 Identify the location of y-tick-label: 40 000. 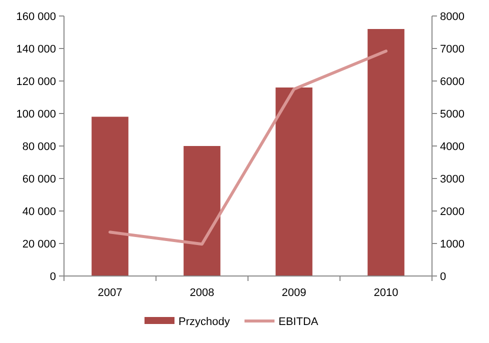
(39, 212).